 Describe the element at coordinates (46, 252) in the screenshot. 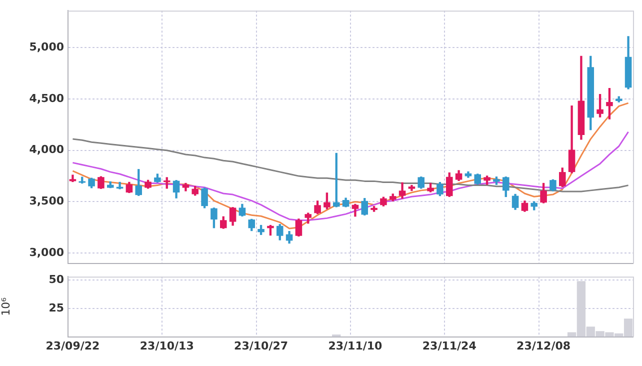

I see `y-tick-label: 3,000` at that location.